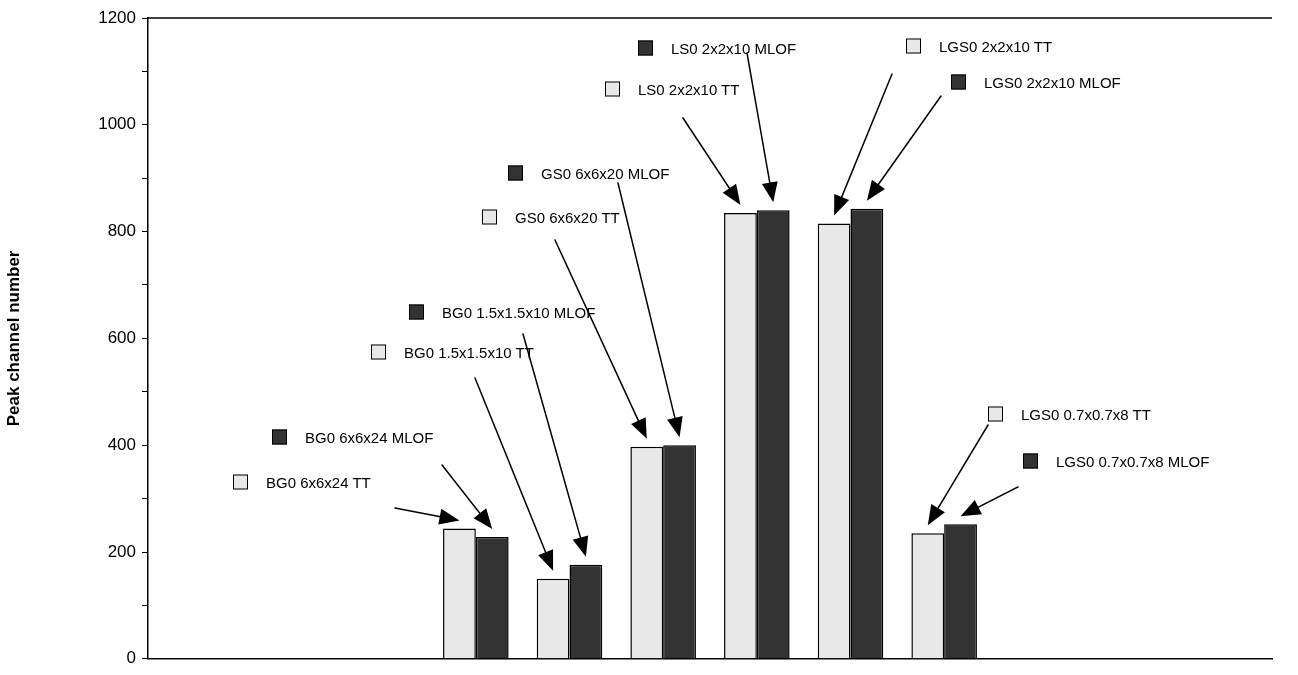  Describe the element at coordinates (996, 46) in the screenshot. I see `annotation: LGS0 2x2x10 TT` at that location.